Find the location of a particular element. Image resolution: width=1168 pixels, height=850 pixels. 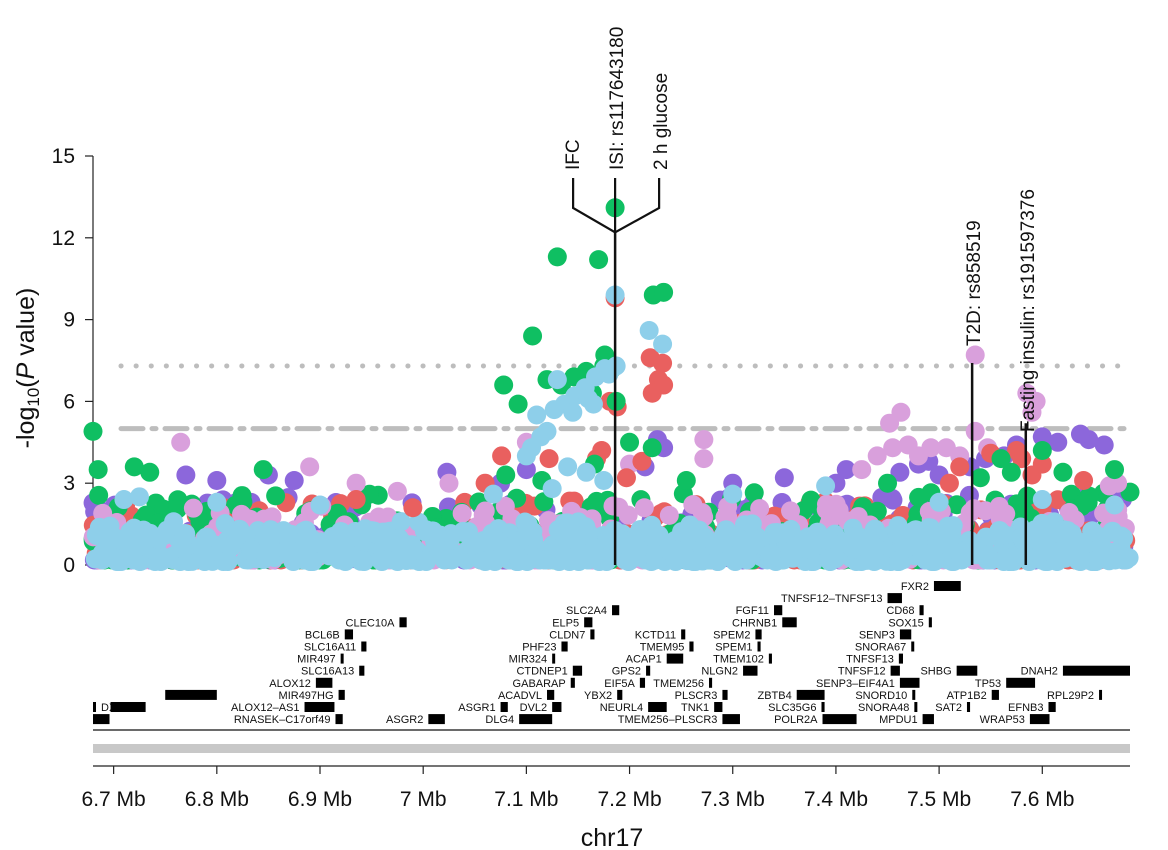

gene-label: TP53 is located at coordinates (988, 684).